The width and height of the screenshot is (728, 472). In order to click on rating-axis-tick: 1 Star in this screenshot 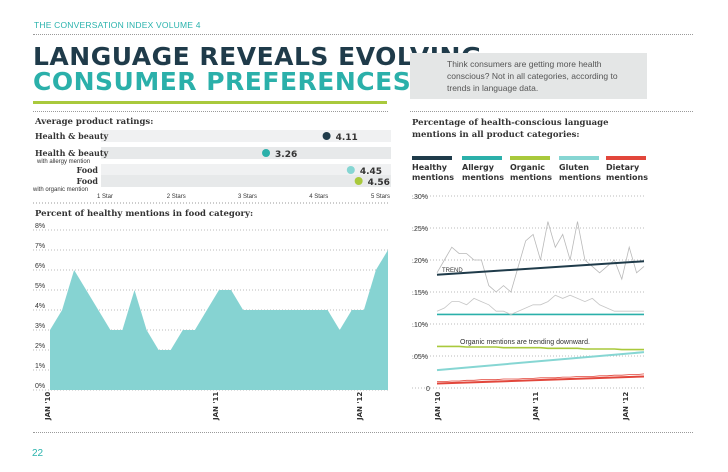, I will do `click(105, 197)`.